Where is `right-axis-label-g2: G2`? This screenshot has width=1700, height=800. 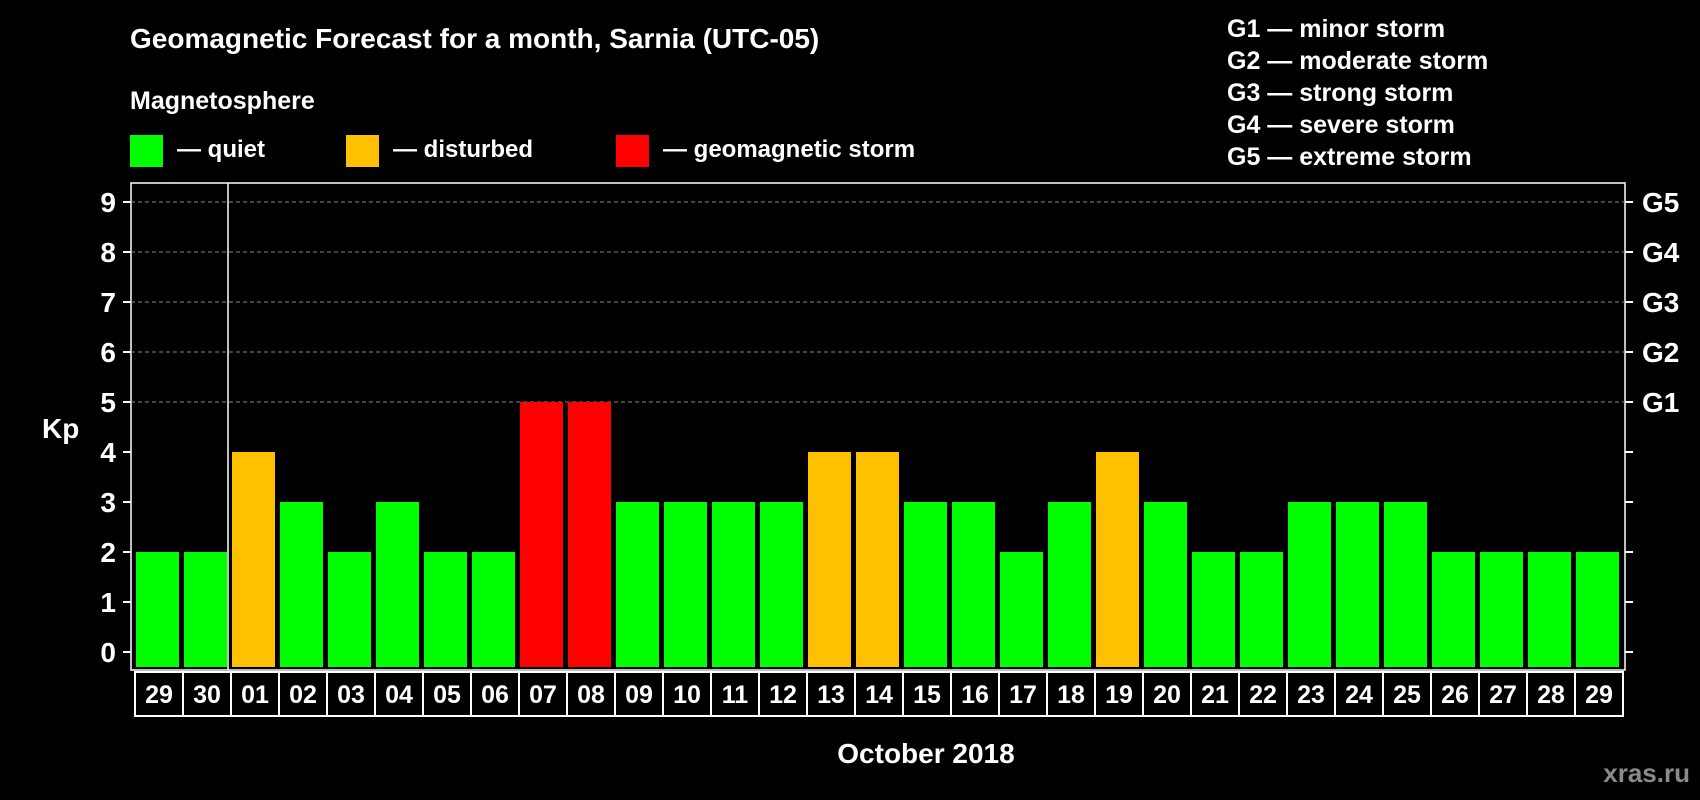 right-axis-label-g2: G2 is located at coordinates (1660, 352).